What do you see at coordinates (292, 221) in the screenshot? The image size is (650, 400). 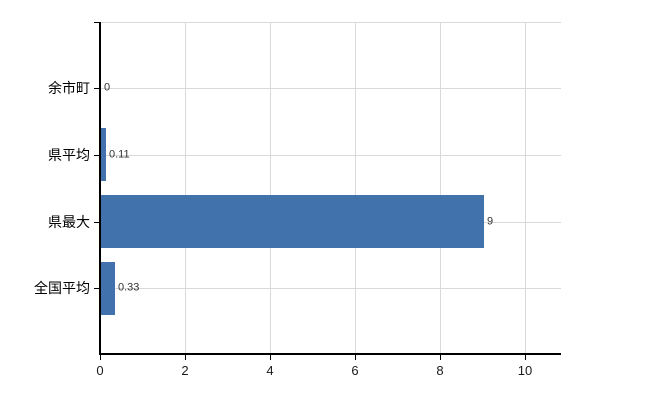 I see `bar-県最大` at bounding box center [292, 221].